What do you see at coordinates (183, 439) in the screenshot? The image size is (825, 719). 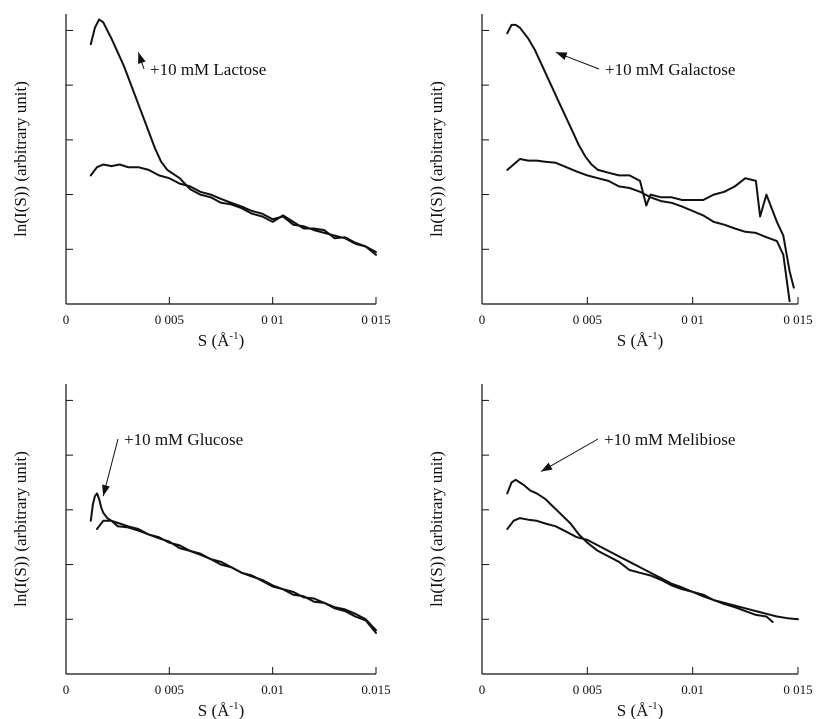 I see `annotation-label: +10 mM Glucose` at bounding box center [183, 439].